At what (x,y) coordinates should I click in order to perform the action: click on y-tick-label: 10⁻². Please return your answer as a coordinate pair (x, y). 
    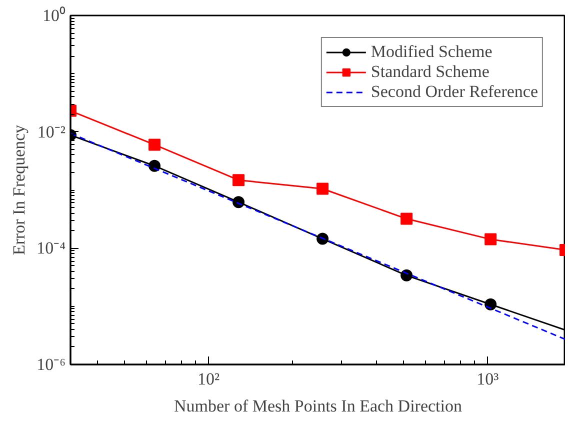
    Looking at the image, I should click on (51, 132).